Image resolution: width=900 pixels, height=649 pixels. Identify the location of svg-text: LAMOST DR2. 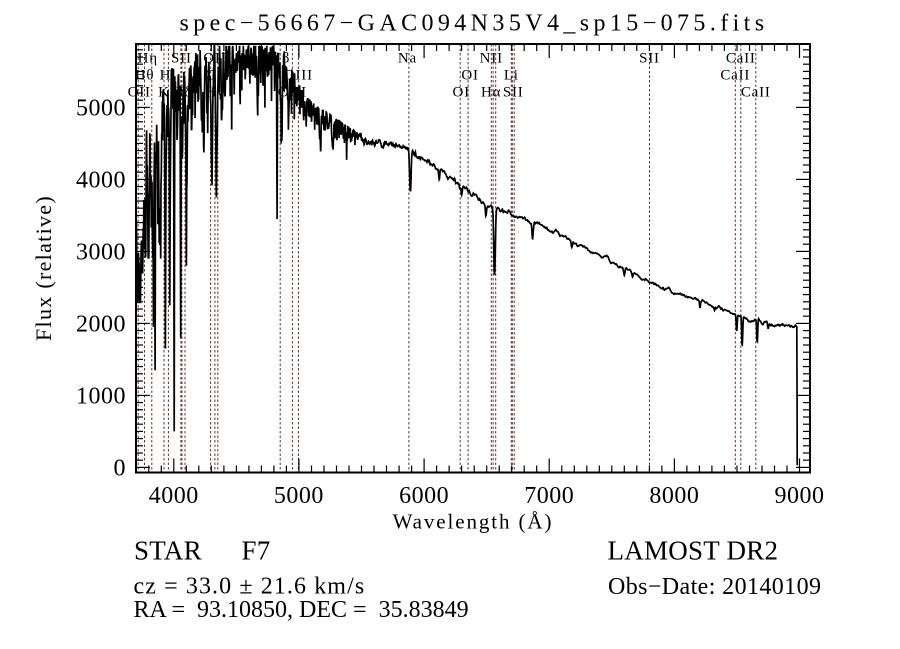
(693, 551).